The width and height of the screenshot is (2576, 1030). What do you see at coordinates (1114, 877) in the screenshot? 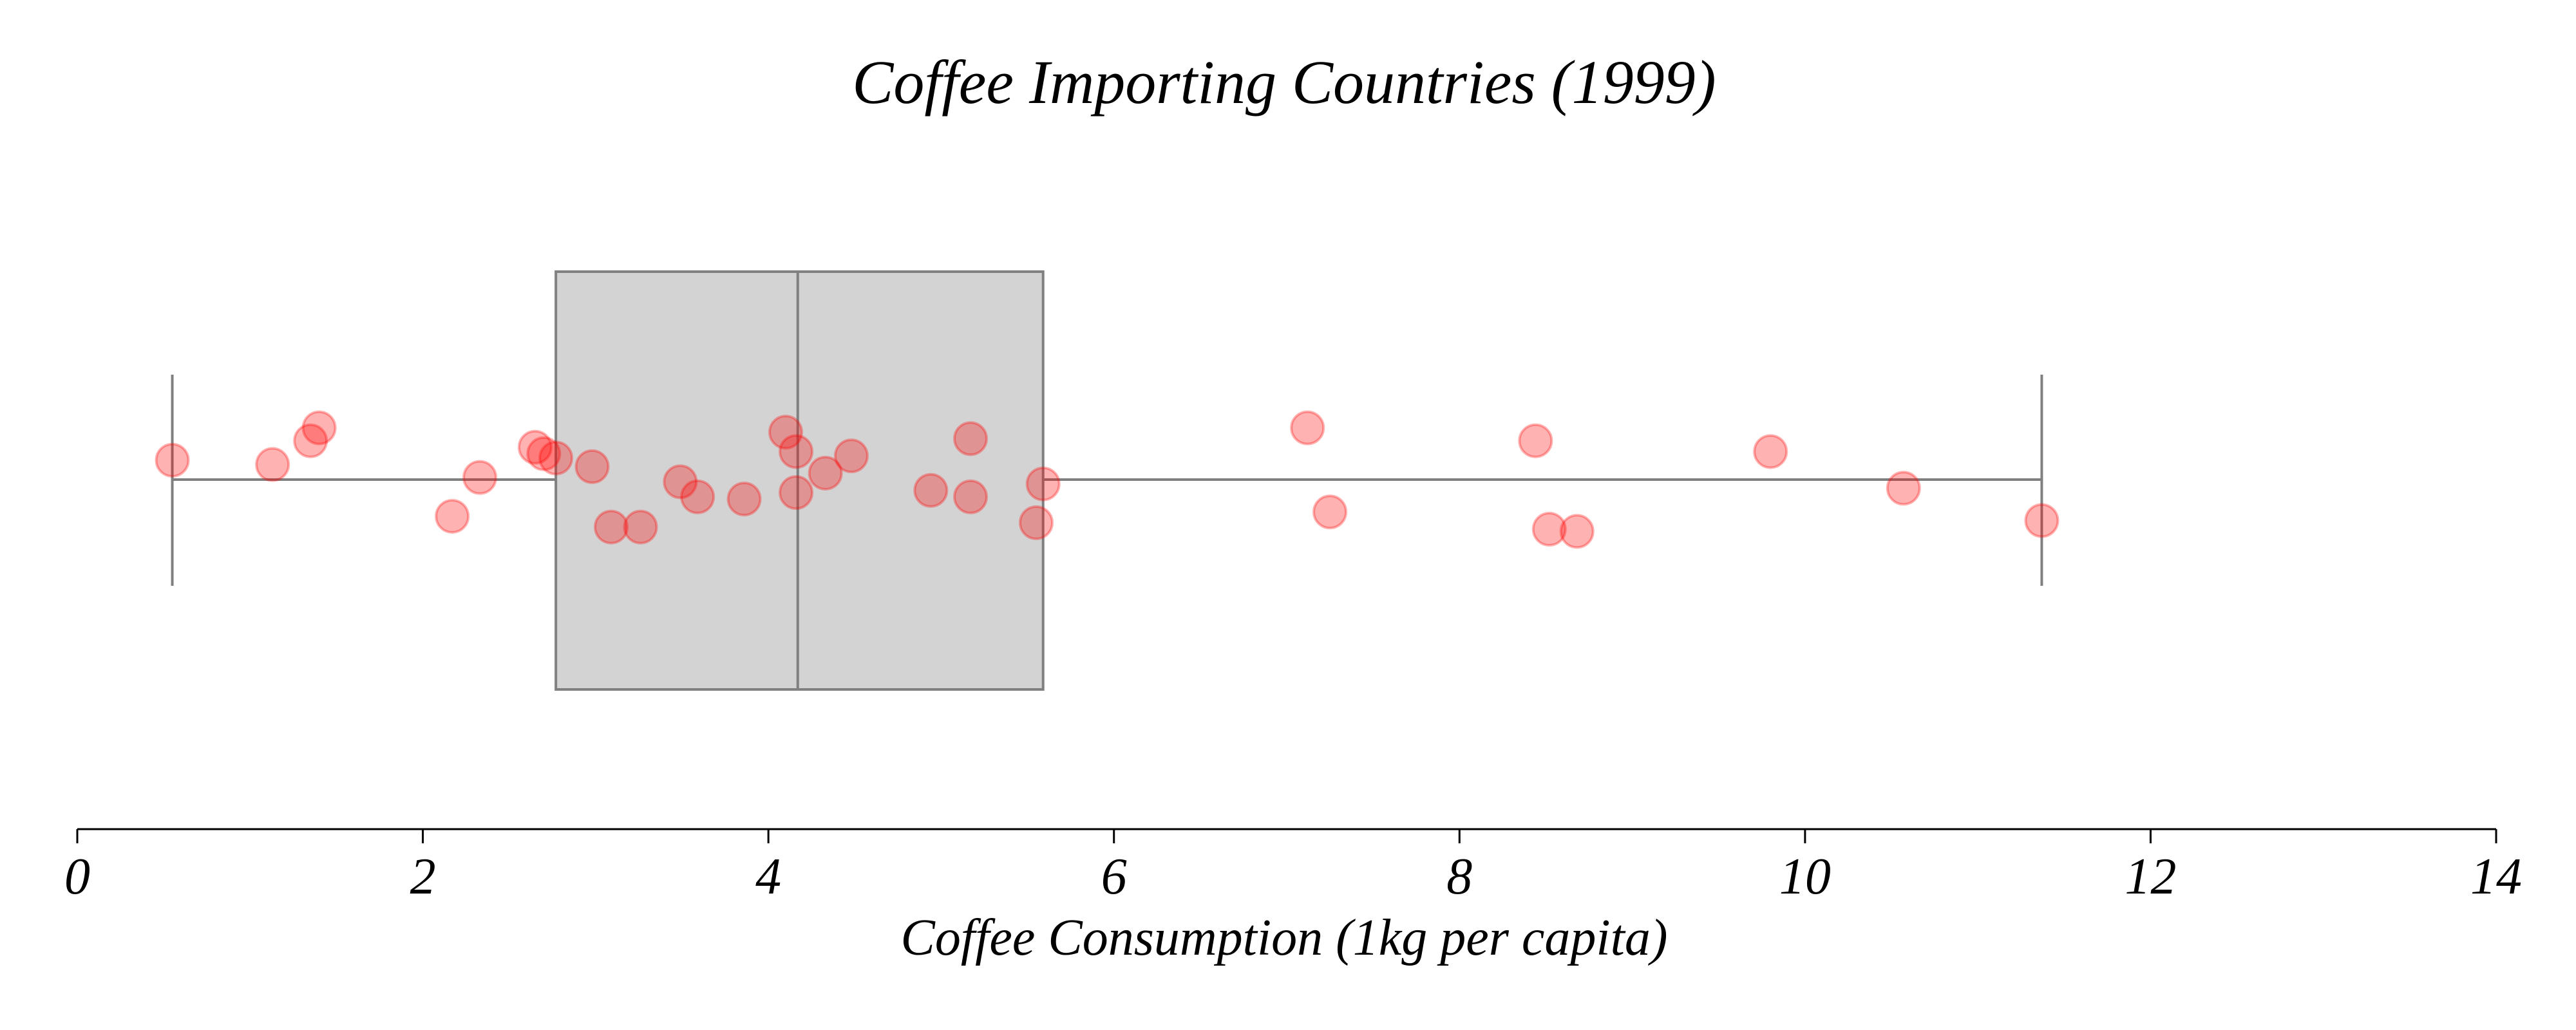
I see `x-tick-label: 6` at bounding box center [1114, 877].